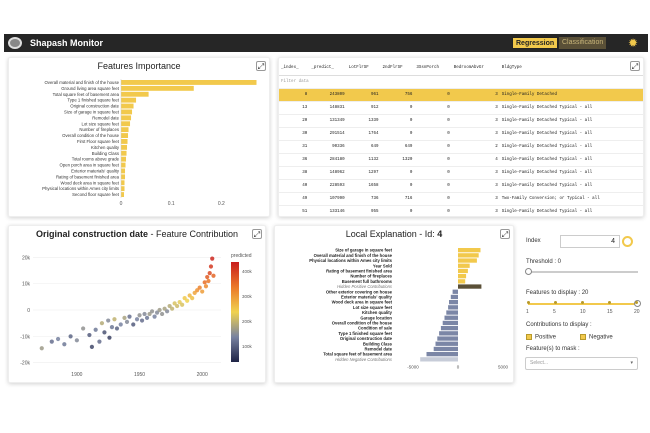 The height and width of the screenshot is (433, 650). I want to click on features-importance-title: Features Importance, so click(139, 66).